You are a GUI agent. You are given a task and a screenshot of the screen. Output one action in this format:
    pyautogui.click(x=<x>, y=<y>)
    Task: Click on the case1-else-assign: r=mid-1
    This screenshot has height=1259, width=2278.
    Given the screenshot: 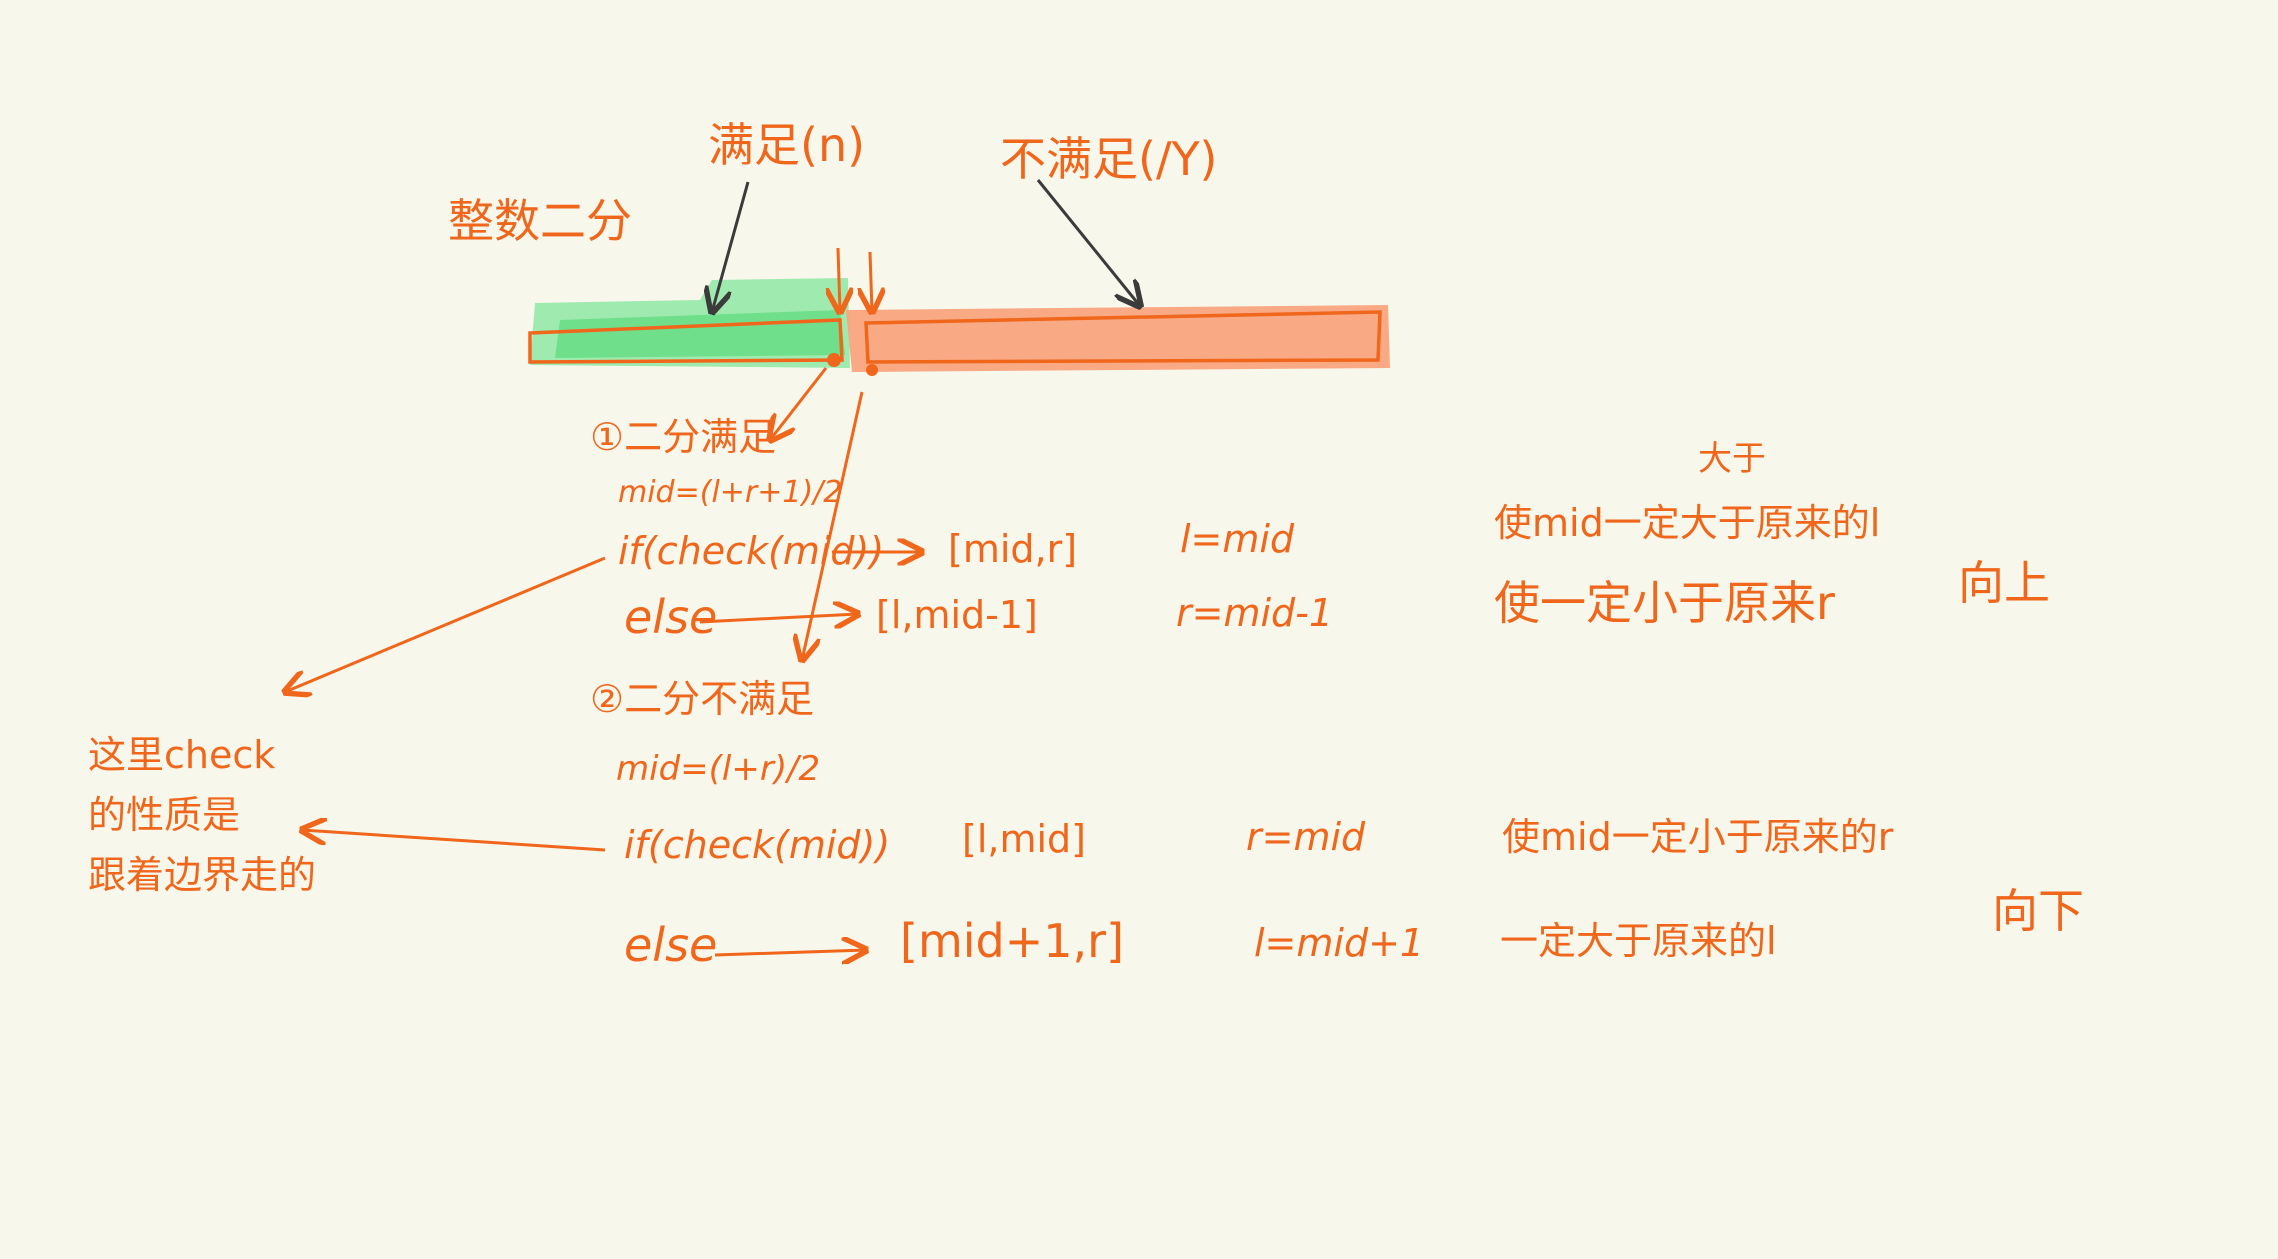 What is the action you would take?
    pyautogui.click(x=1255, y=613)
    